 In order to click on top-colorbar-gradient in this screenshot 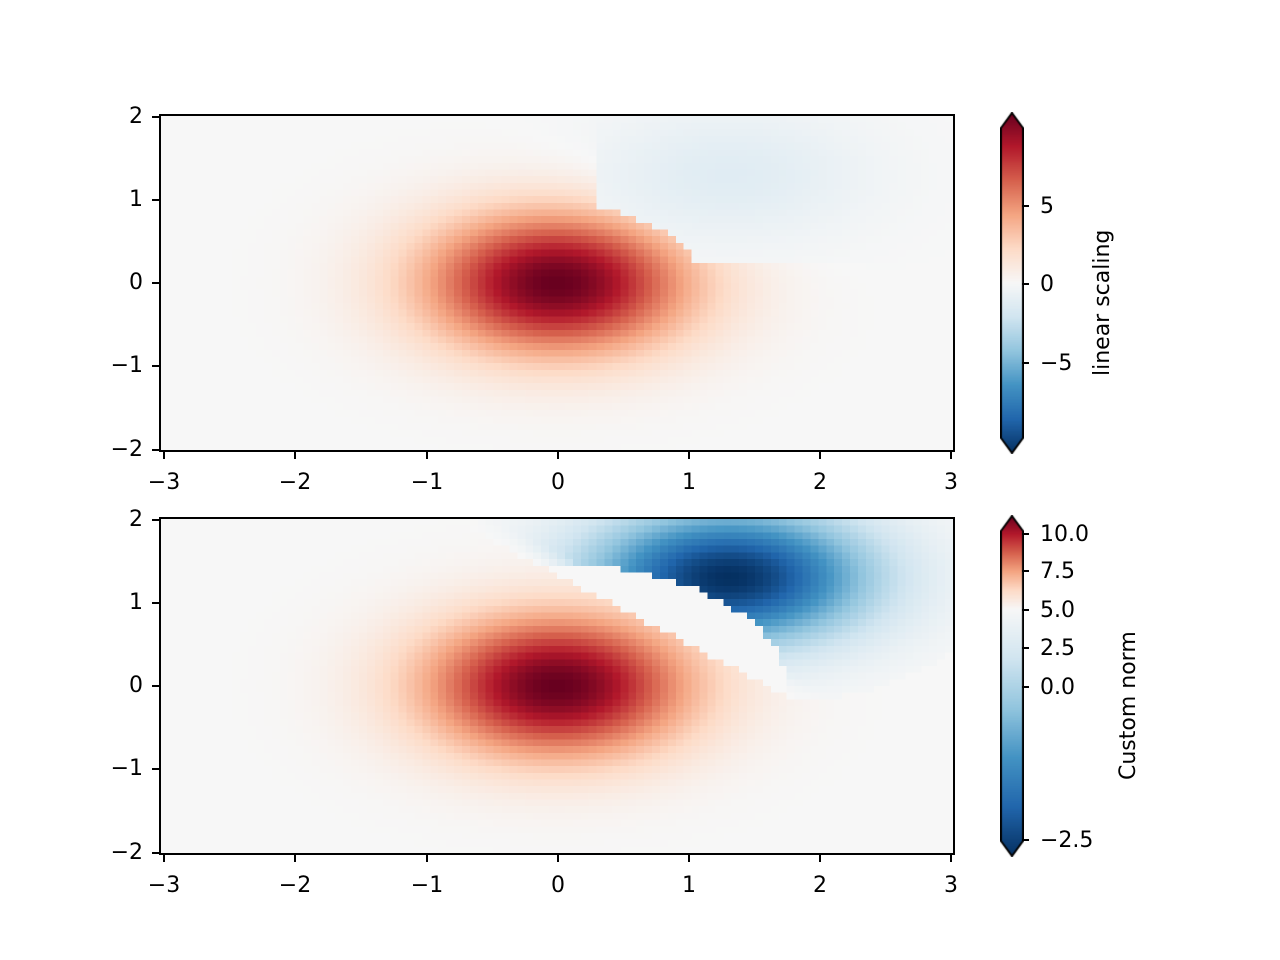, I will do `click(1012, 283)`.